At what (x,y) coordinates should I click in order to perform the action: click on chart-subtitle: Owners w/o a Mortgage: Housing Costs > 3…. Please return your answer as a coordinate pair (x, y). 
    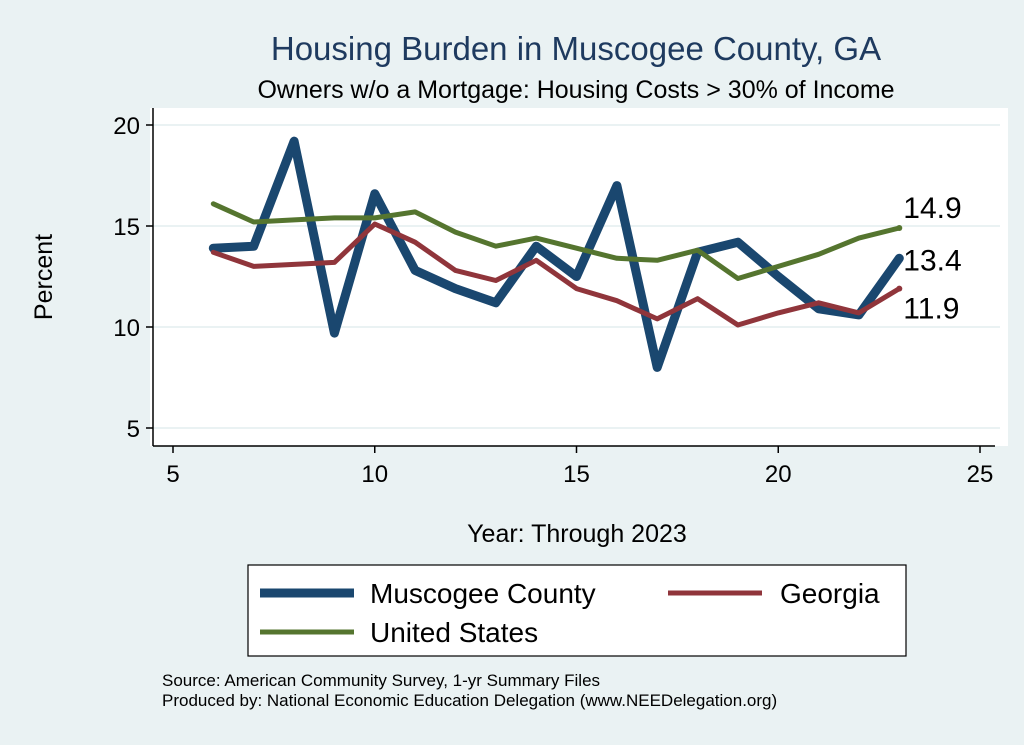
    Looking at the image, I should click on (575, 90).